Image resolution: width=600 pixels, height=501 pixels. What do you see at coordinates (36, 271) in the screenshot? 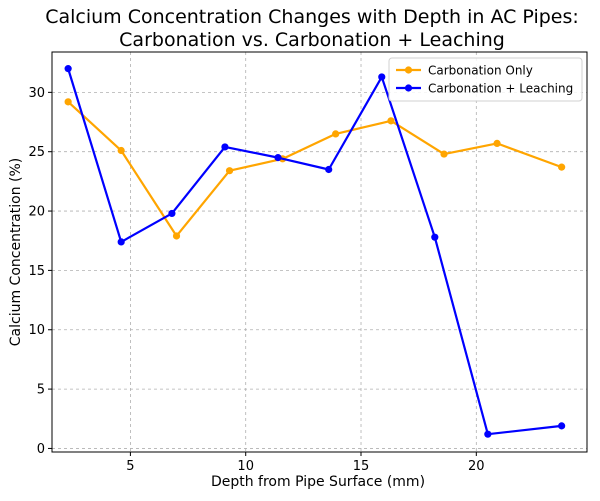
I see `y-tick-label: 15` at bounding box center [36, 271].